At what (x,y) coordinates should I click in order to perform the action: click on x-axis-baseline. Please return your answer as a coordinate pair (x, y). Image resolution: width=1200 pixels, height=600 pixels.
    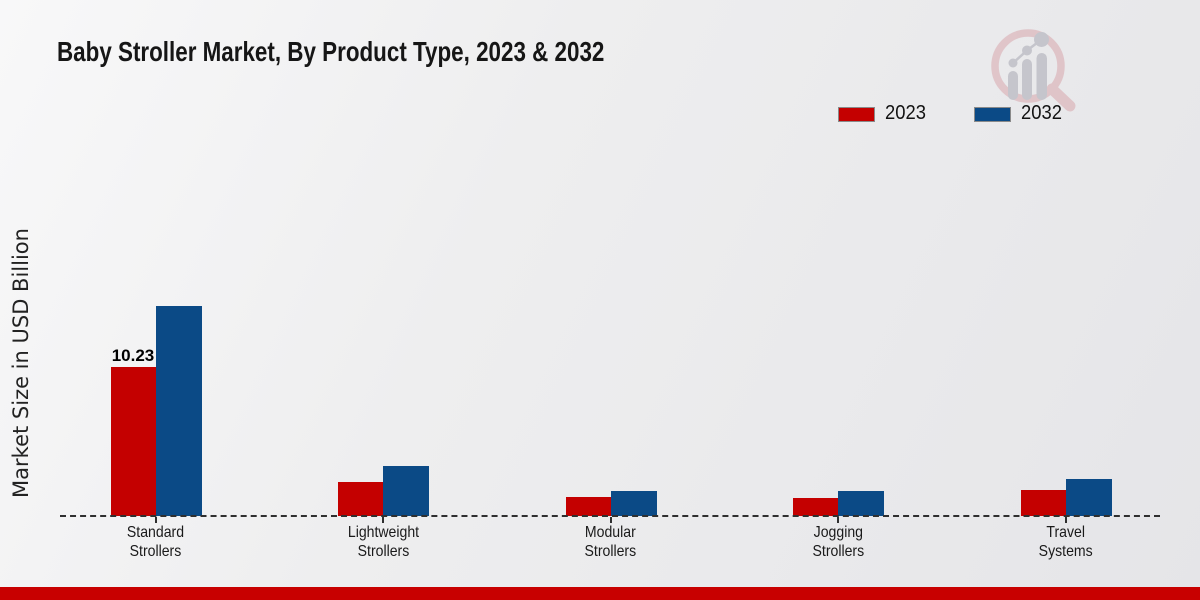
    Looking at the image, I should click on (610, 516).